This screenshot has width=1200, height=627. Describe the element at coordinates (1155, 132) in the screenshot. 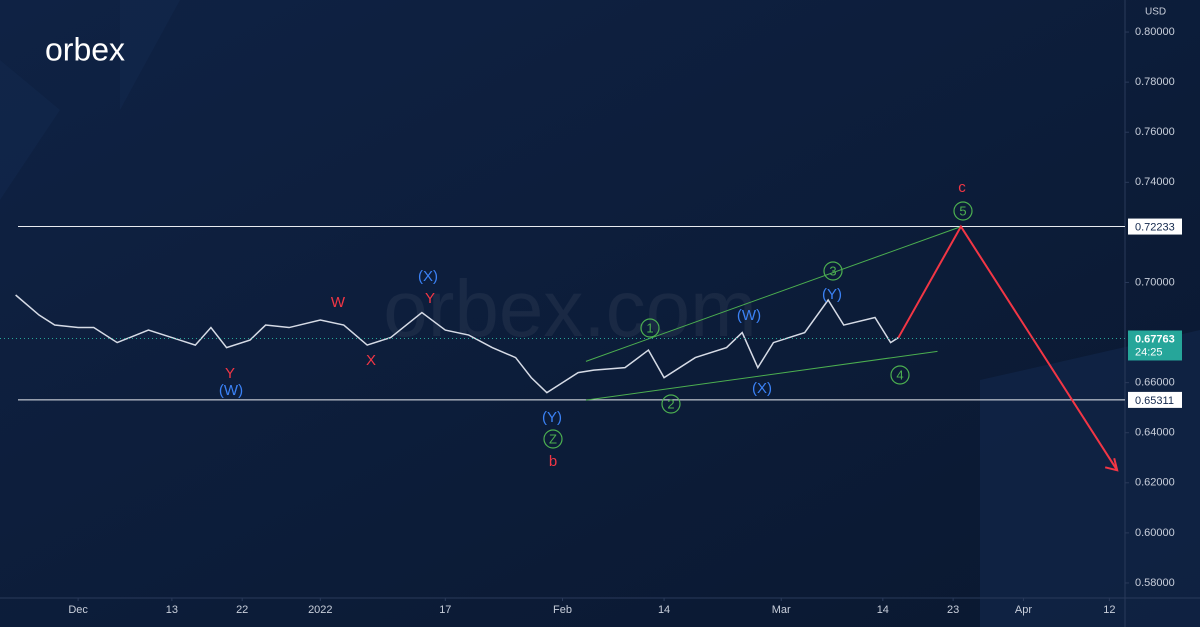

I see `y-tick-label: 0.76000` at that location.